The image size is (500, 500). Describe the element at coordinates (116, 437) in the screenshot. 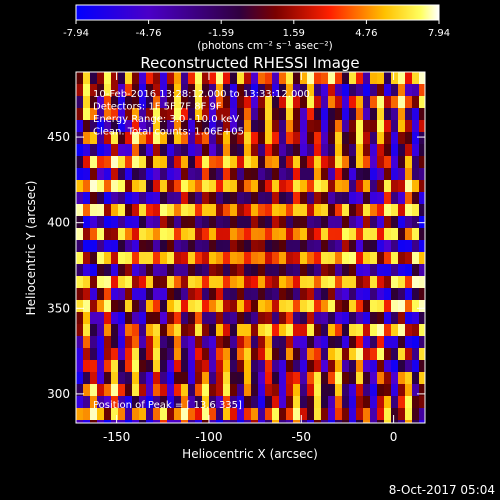

I see `x-tick-label: -150` at that location.